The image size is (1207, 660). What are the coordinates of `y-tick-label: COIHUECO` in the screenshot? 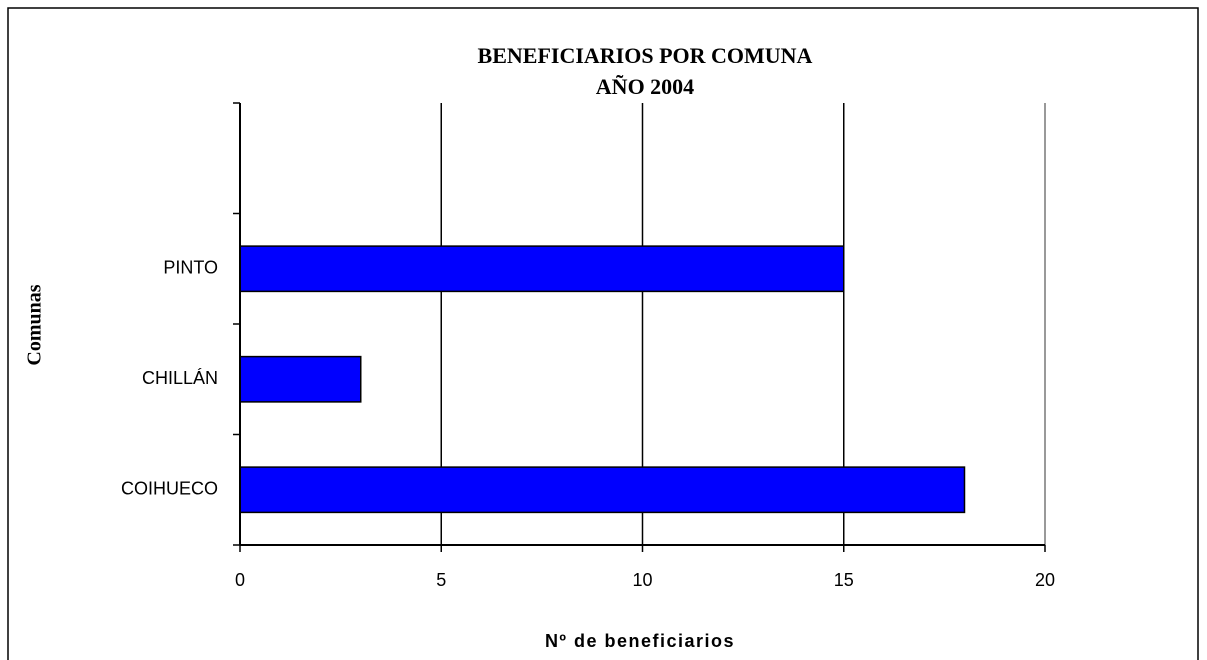 It's located at (169, 489).